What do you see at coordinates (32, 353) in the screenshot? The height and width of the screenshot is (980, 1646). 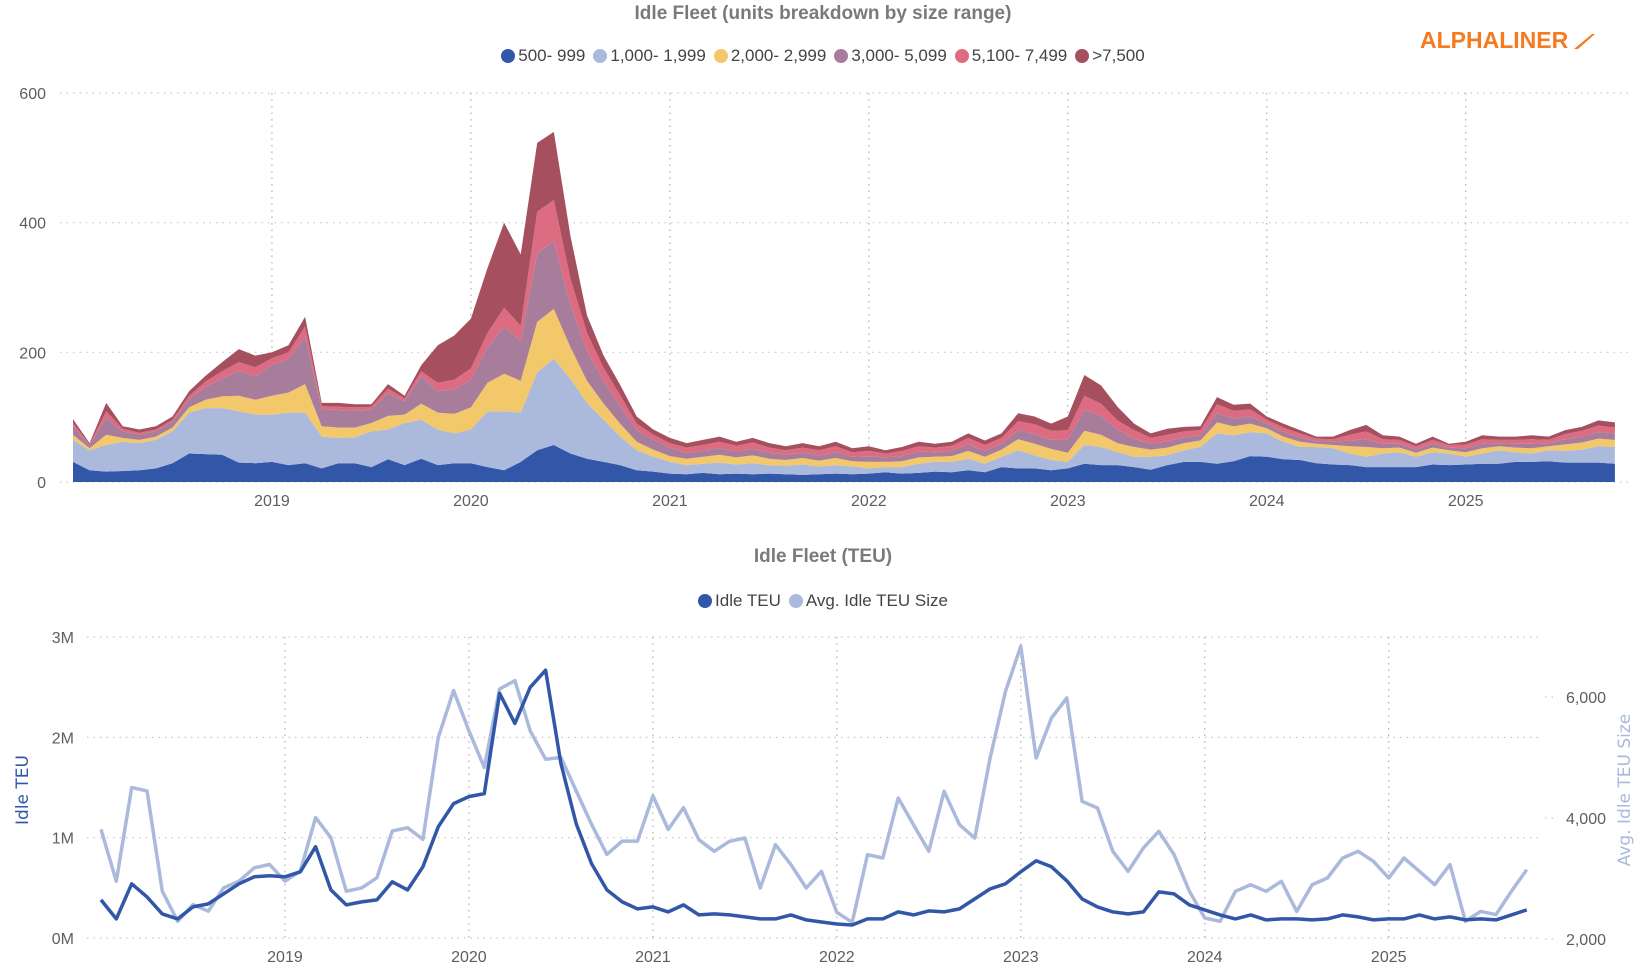 I see `y-tick-label: 200` at bounding box center [32, 353].